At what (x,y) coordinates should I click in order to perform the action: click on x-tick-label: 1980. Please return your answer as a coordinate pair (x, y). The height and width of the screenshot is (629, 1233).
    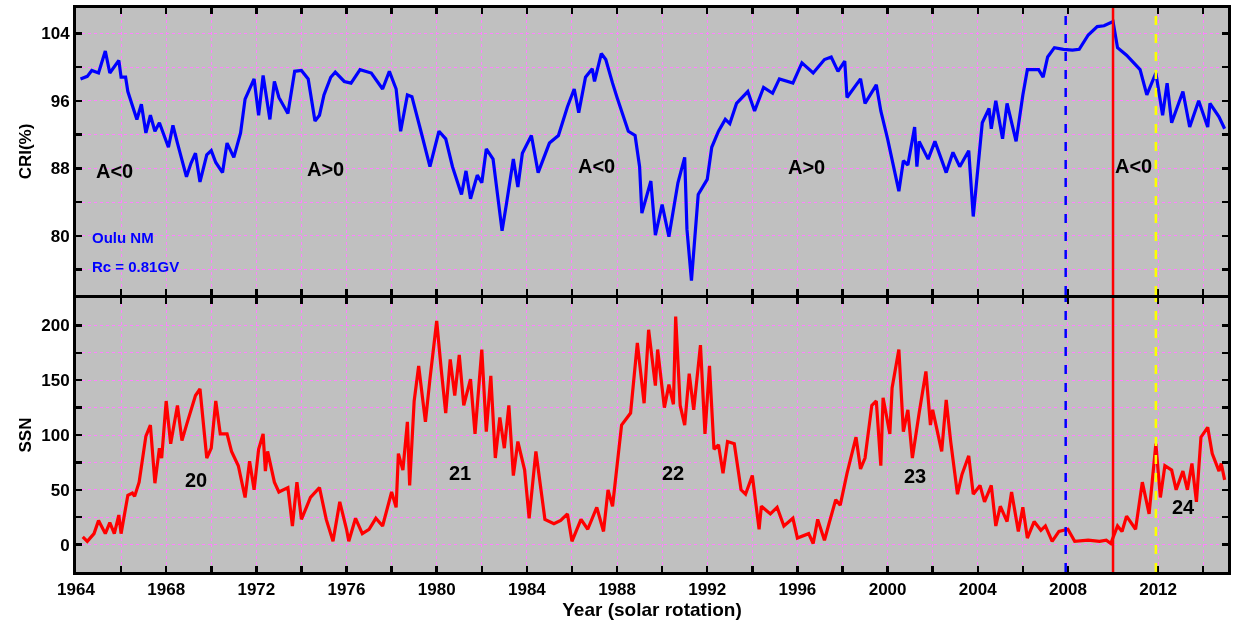
    Looking at the image, I should click on (436, 590).